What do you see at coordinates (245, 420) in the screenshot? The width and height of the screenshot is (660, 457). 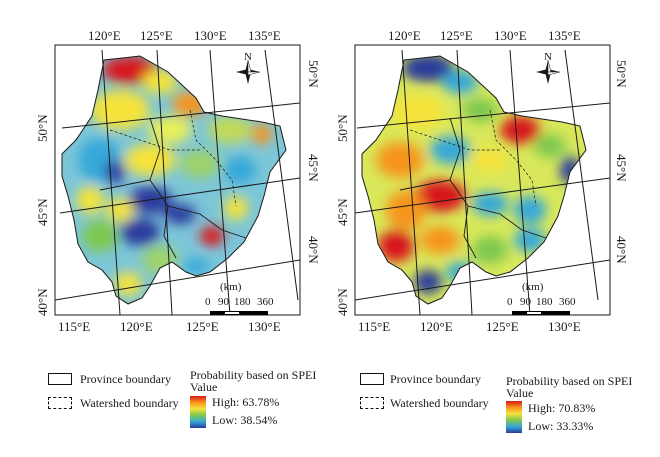 I see `legend-low-value: Low: 38.54%` at bounding box center [245, 420].